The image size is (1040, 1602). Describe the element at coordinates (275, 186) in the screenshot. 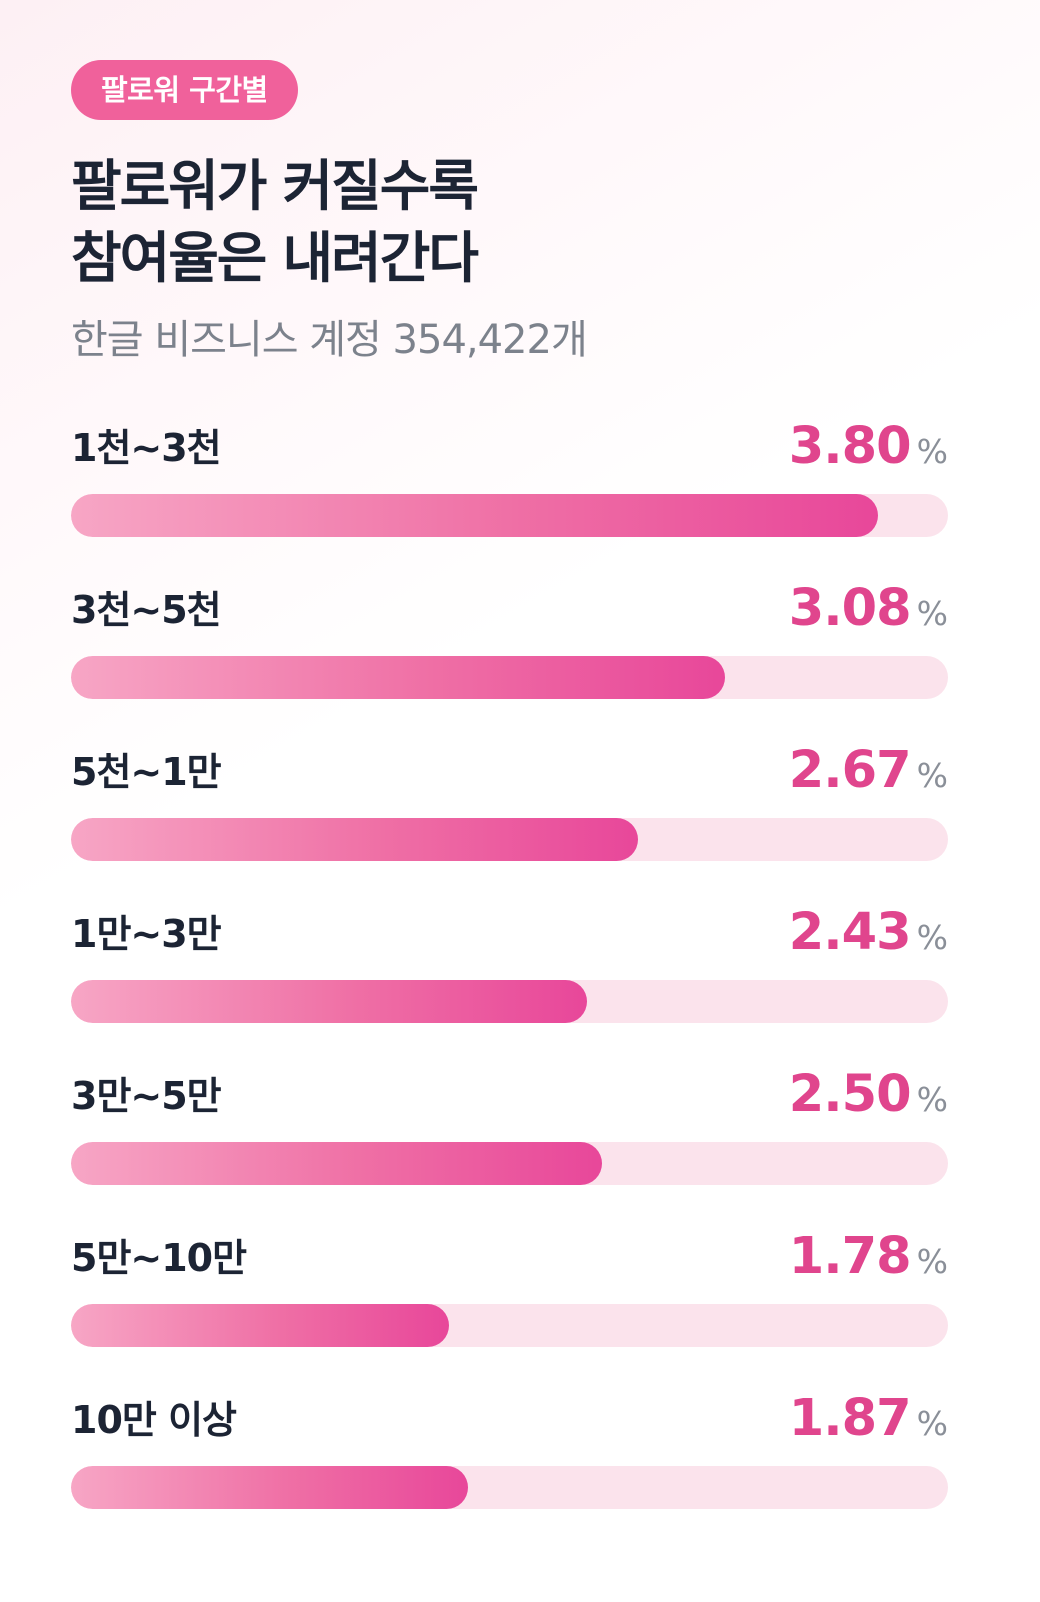

I see `chart-title-line-1: 팔로워가 커질수록` at that location.